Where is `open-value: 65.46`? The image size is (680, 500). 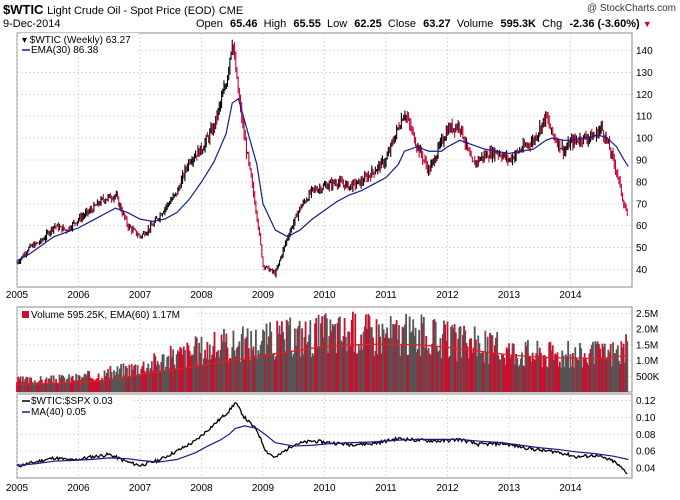
open-value: 65.46 is located at coordinates (243, 24).